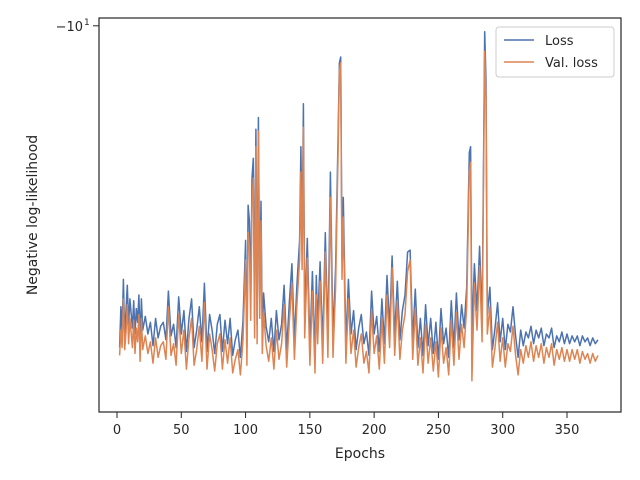 The image size is (640, 480). Describe the element at coordinates (69, 27) in the screenshot. I see `y-tick-label-base: −10` at that location.